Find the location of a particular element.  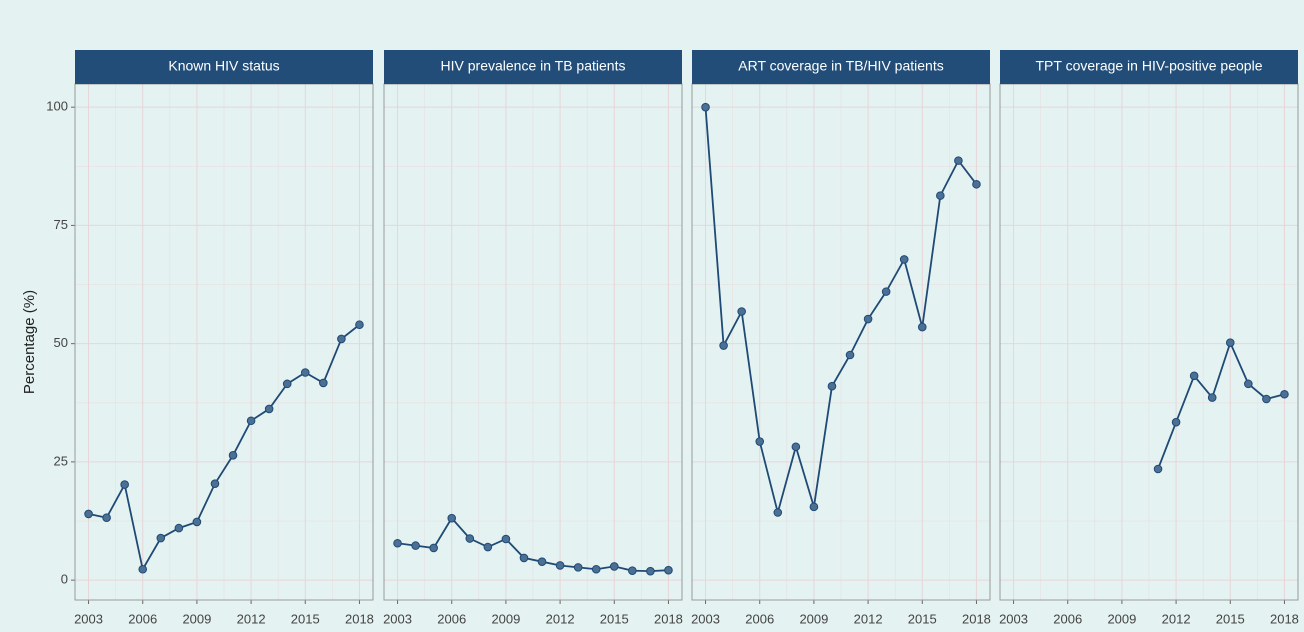

panel-title: Known HIV status is located at coordinates (223, 66).